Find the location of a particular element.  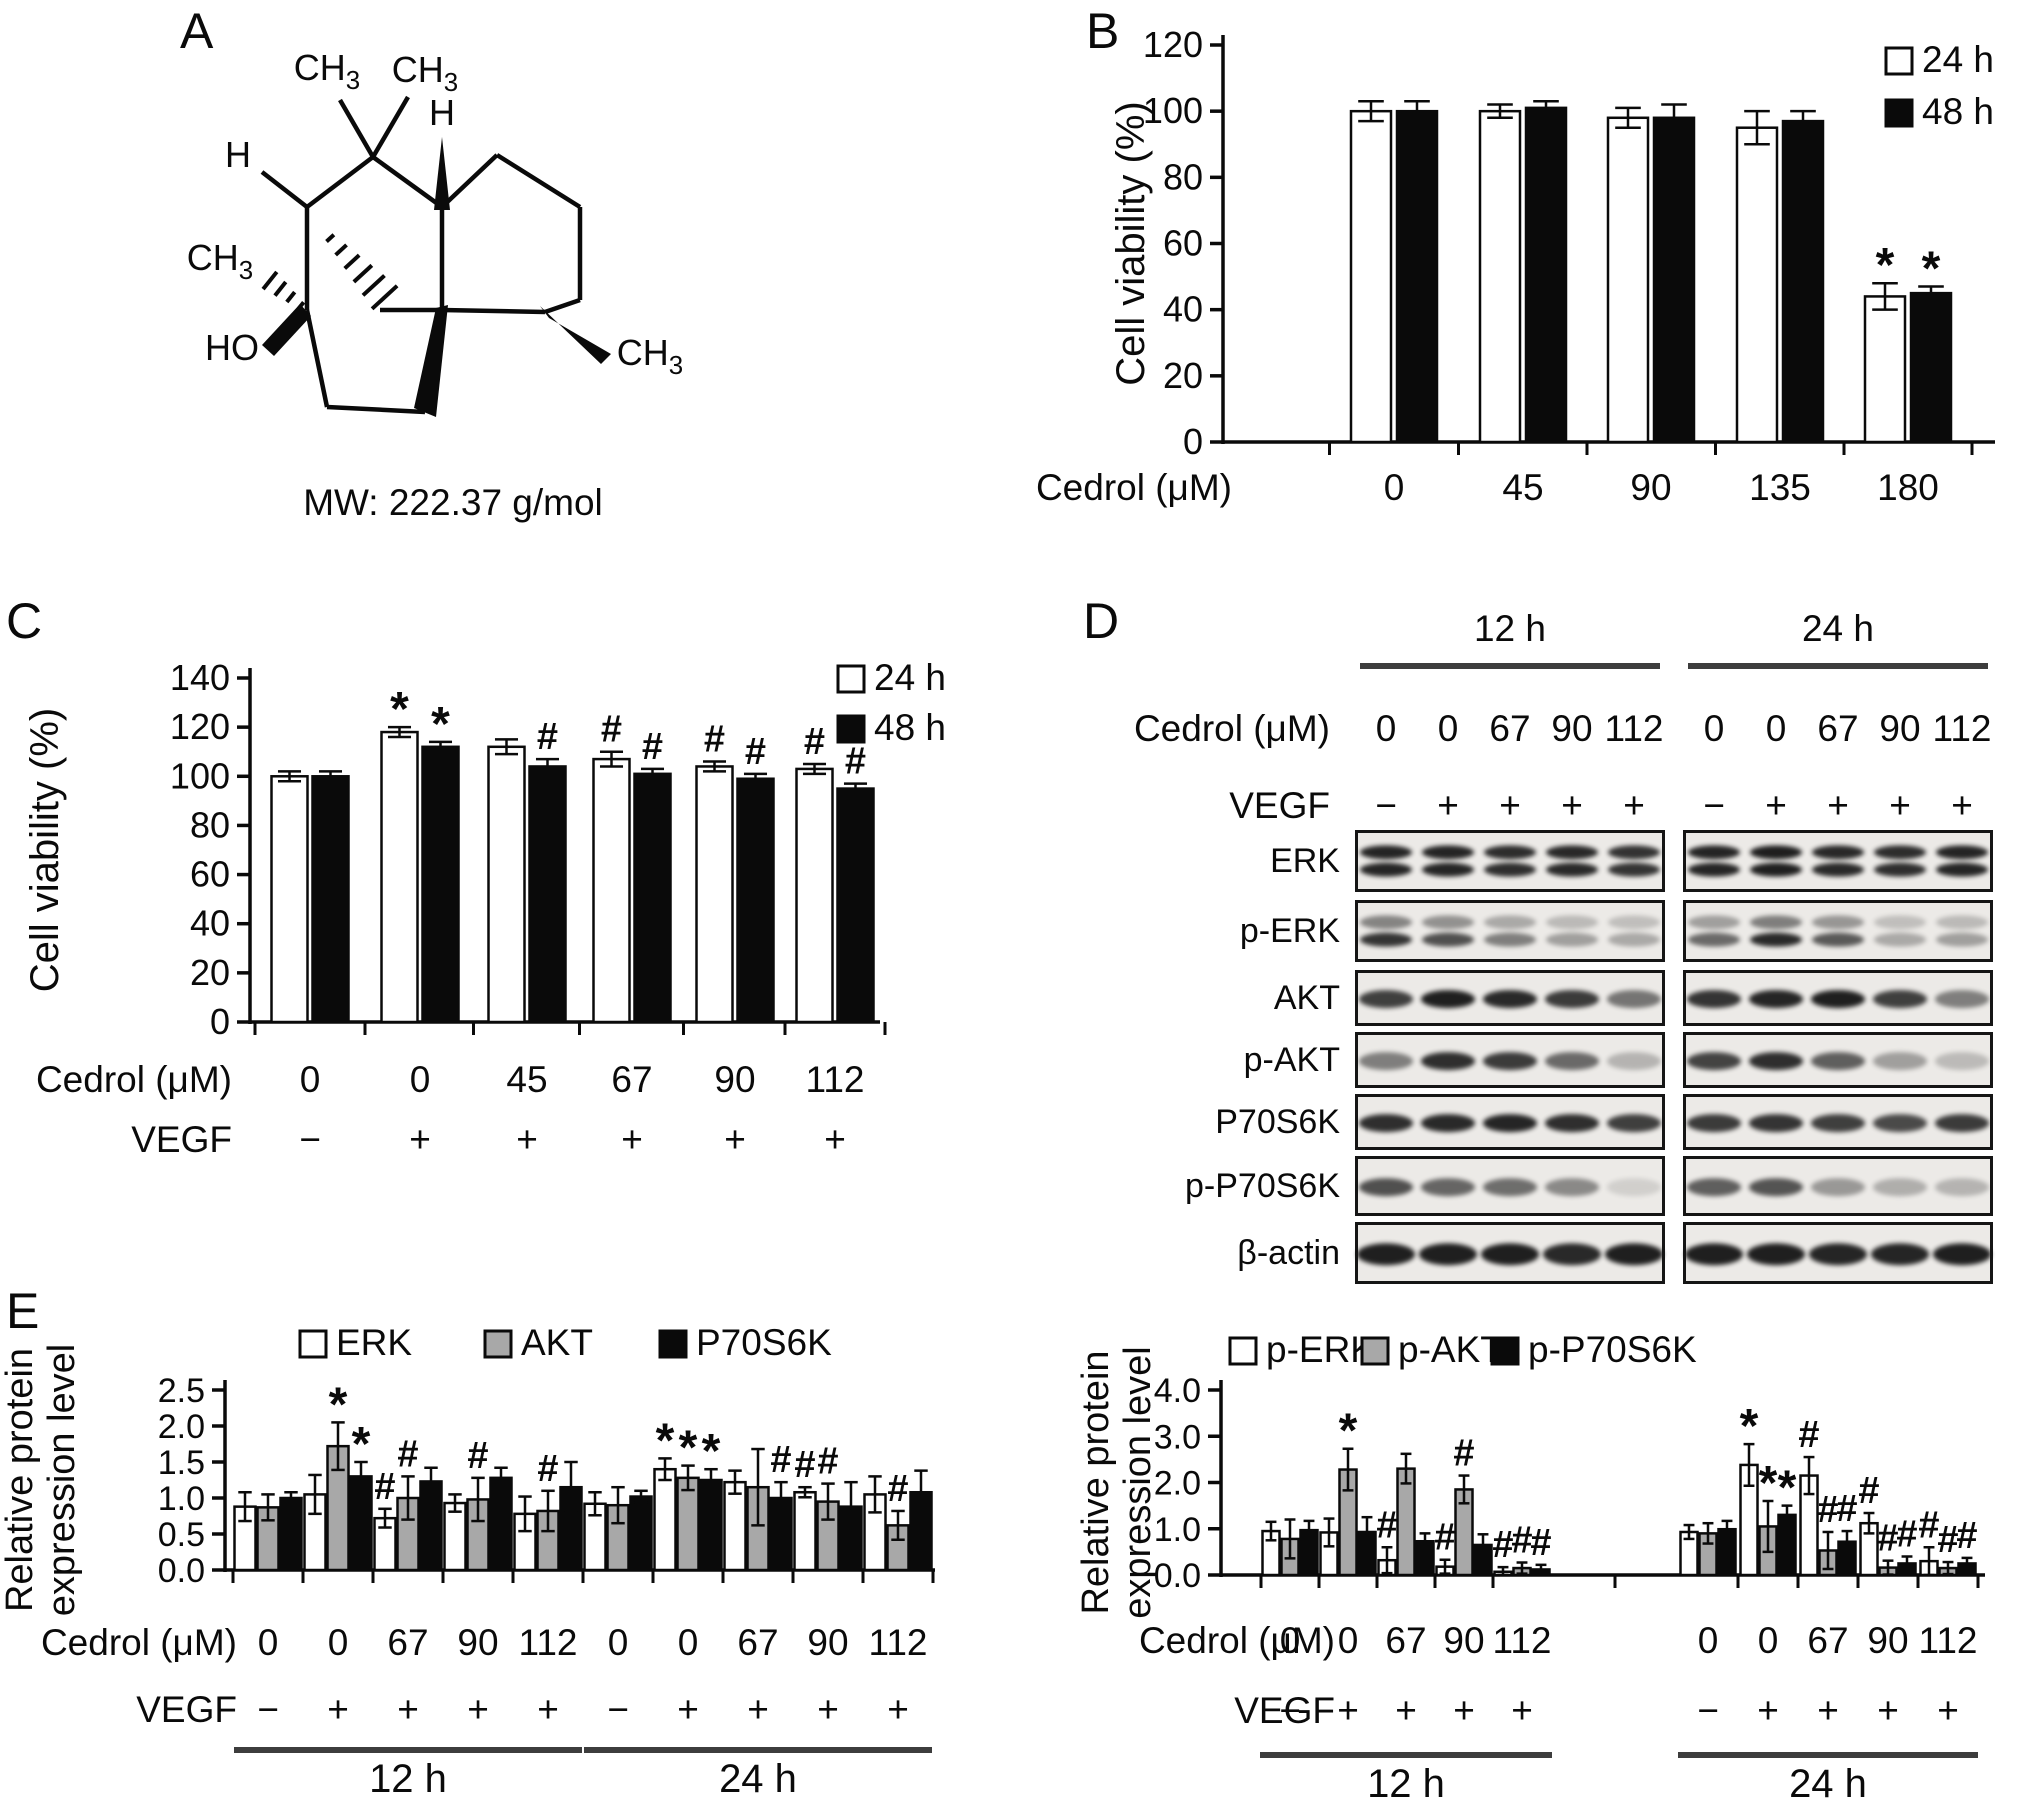

y-tick-label: 0 is located at coordinates (1193, 441).